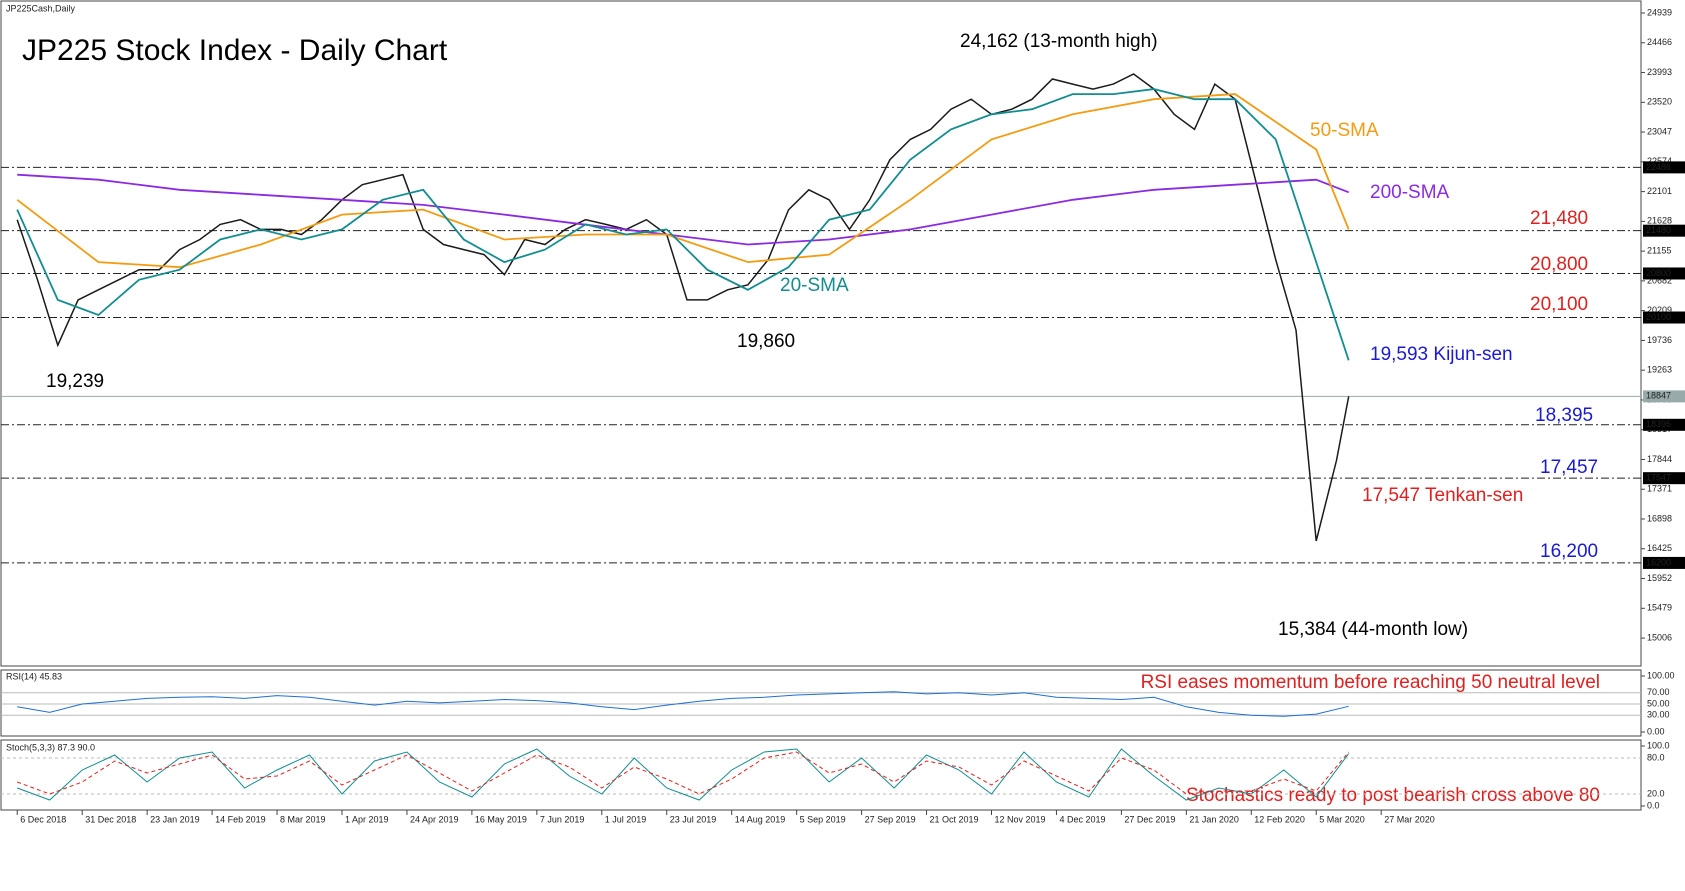  What do you see at coordinates (434, 819) in the screenshot?
I see `x-tick-label: 24 Apr 2019` at bounding box center [434, 819].